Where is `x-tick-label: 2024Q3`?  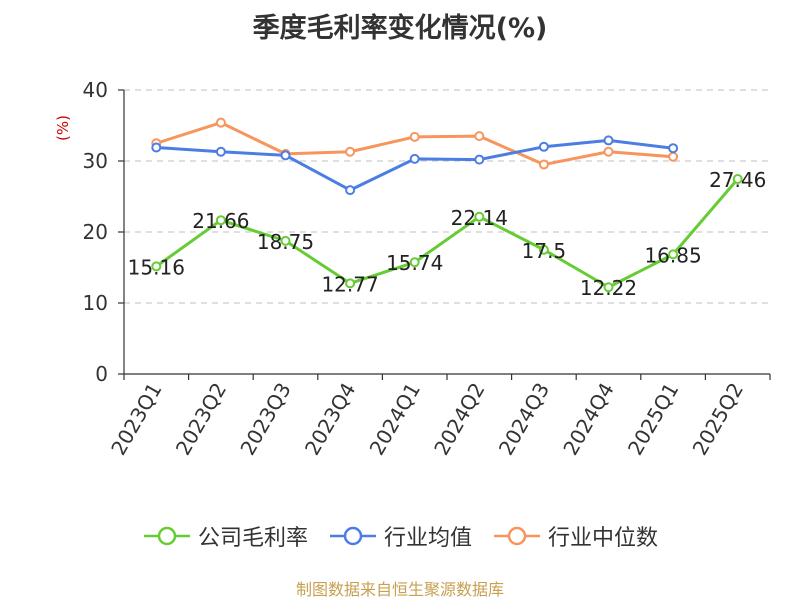
x-tick-label: 2024Q3 is located at coordinates (524, 419).